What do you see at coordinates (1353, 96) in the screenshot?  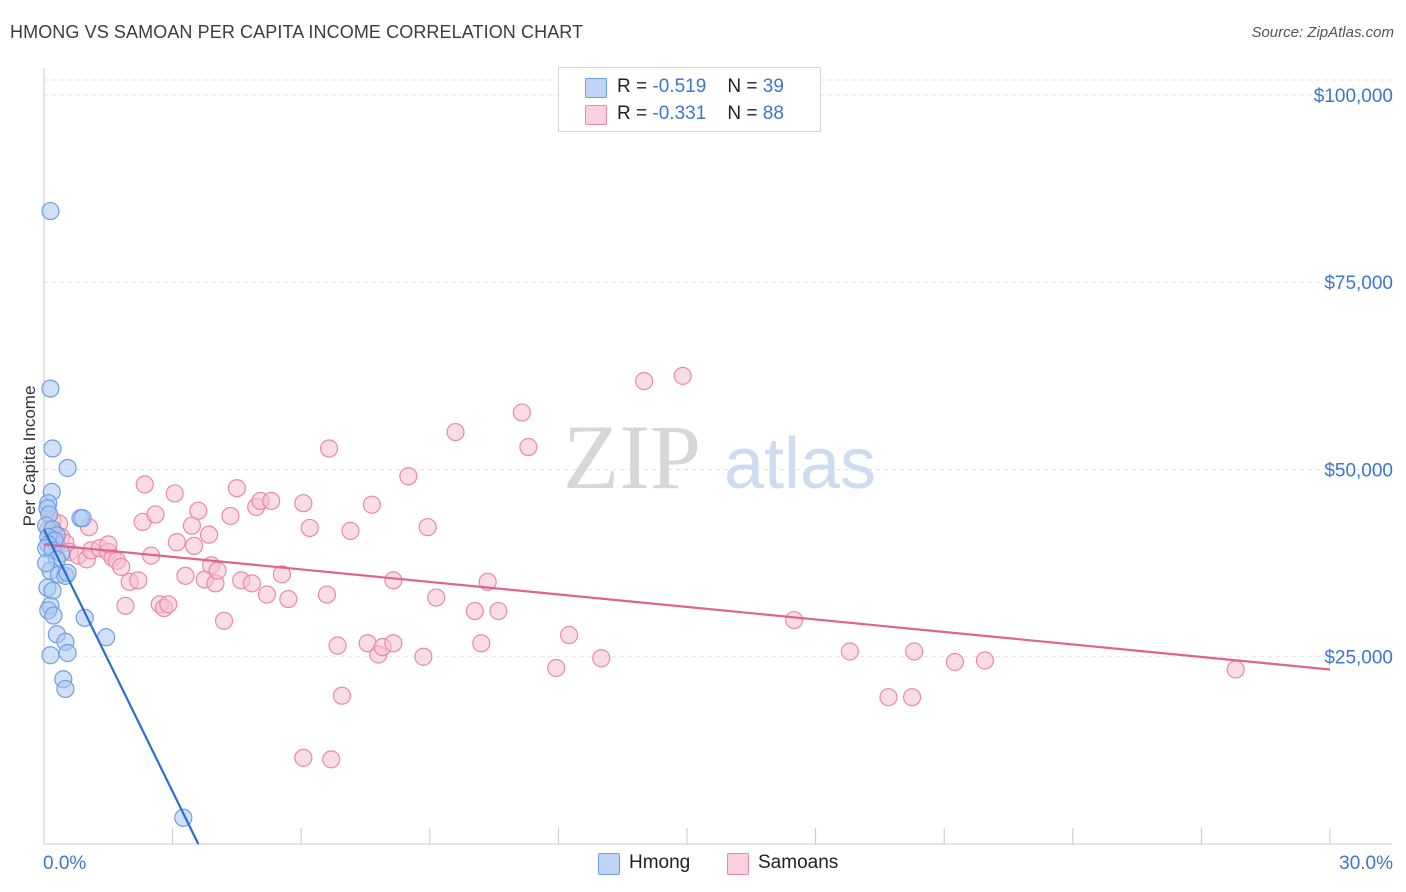 I see `y-tick-label: $100,000` at bounding box center [1353, 96].